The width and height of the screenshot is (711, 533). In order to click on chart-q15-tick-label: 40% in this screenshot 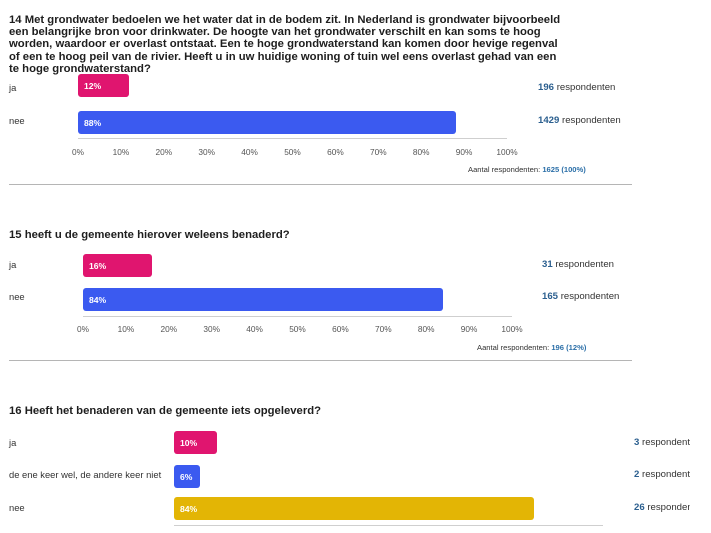, I will do `click(254, 329)`.